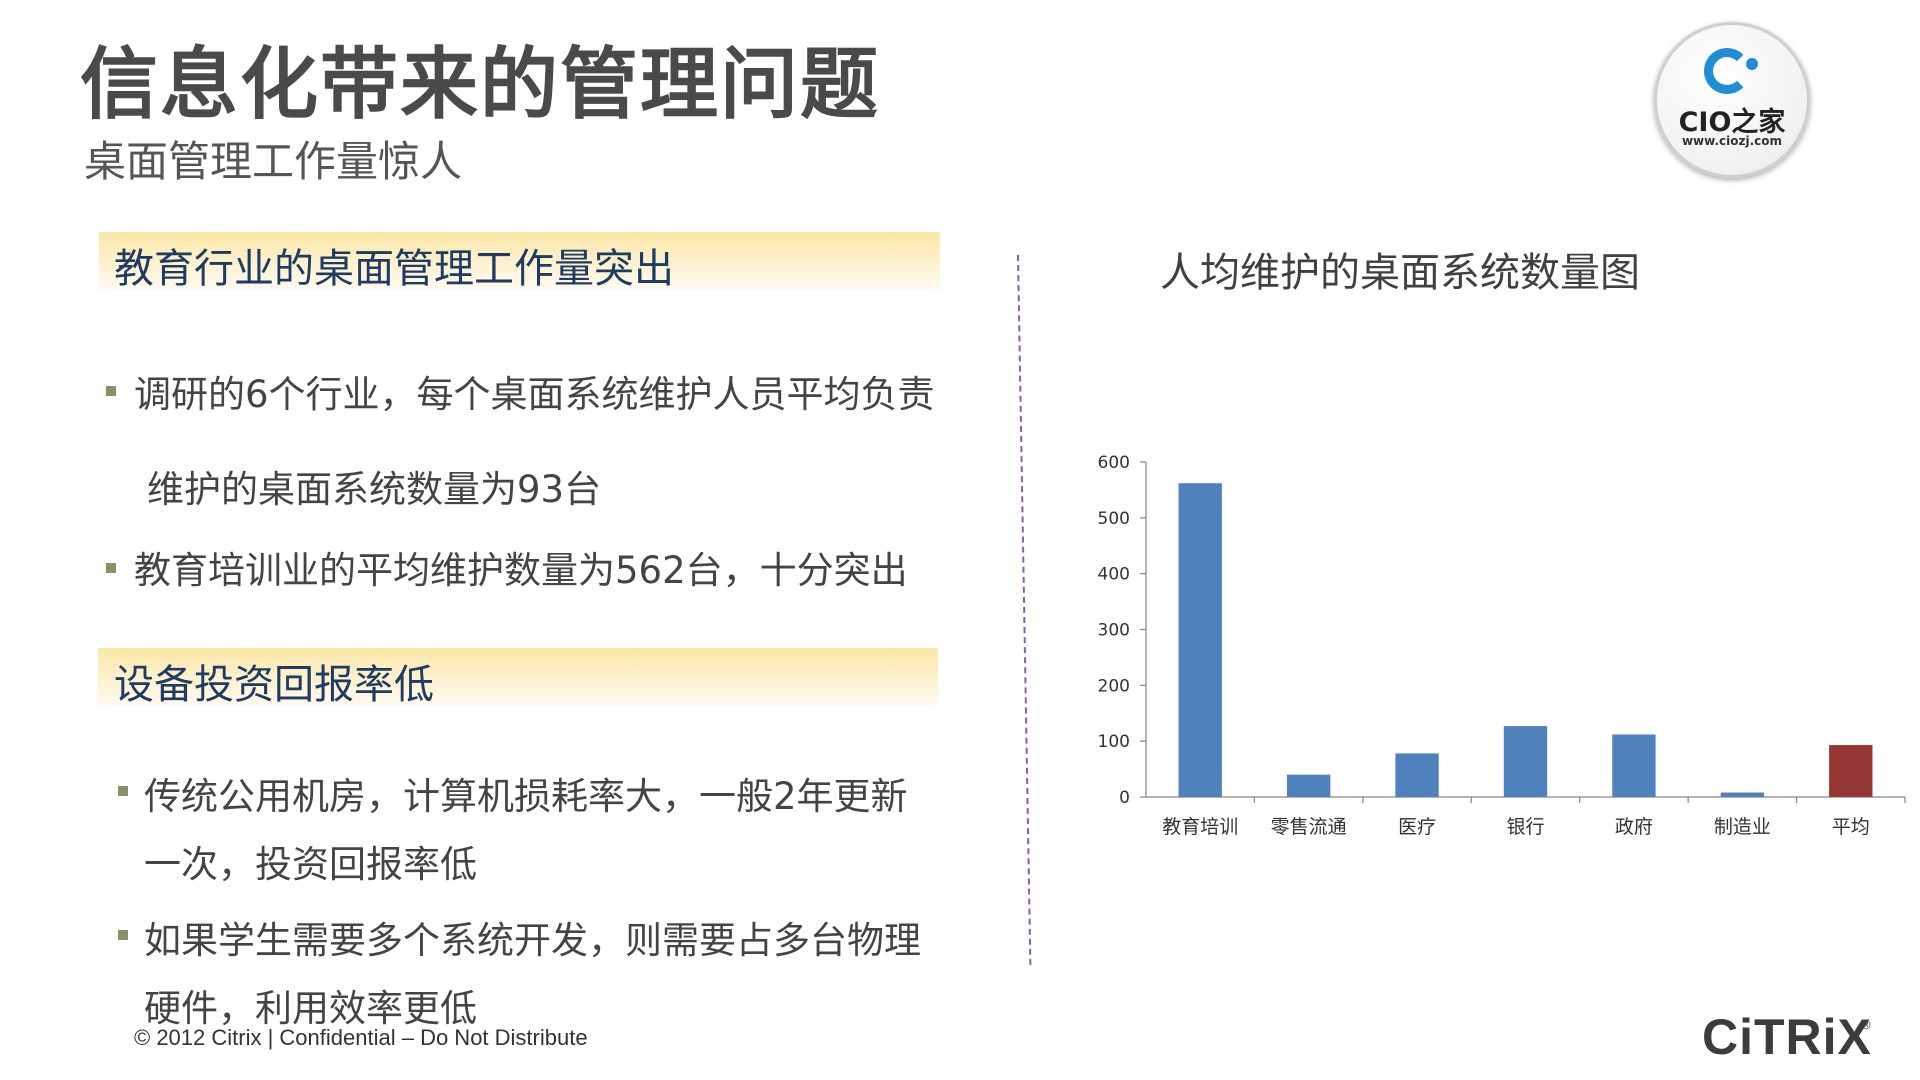 This screenshot has width=1920, height=1080. What do you see at coordinates (1200, 640) in the screenshot?
I see `bar-教育培训` at bounding box center [1200, 640].